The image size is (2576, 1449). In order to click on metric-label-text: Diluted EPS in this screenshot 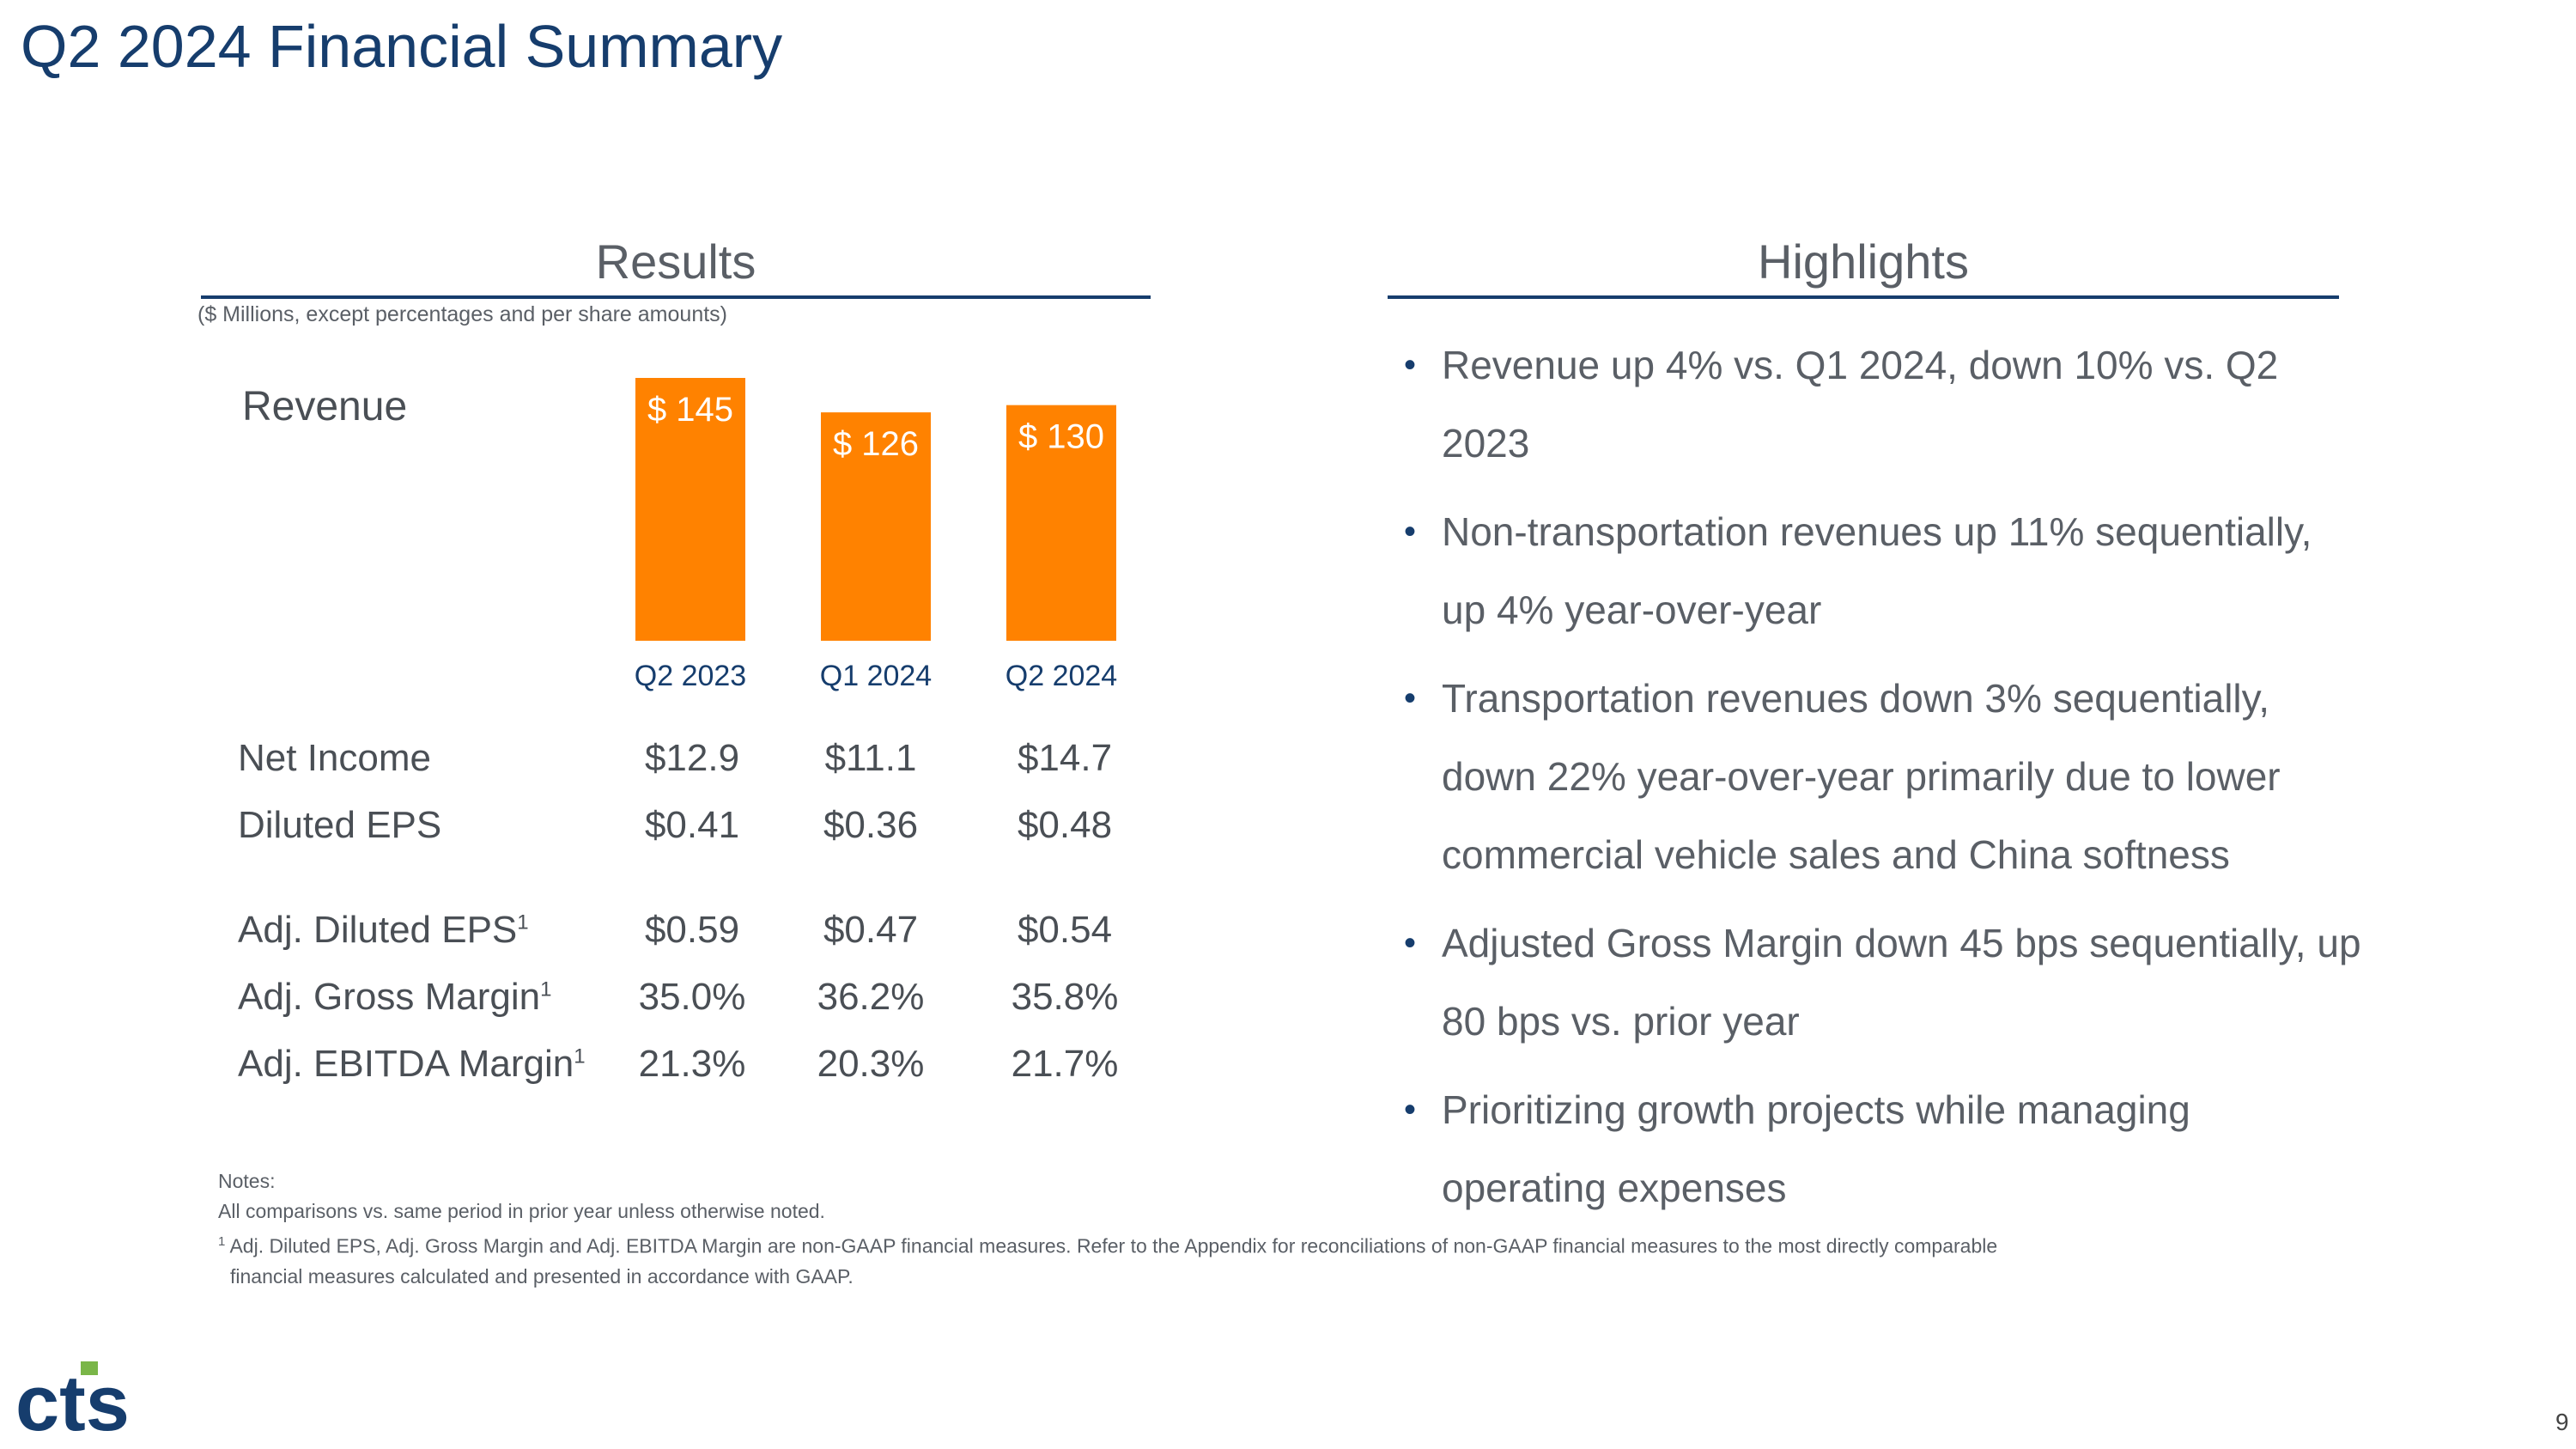, I will do `click(340, 825)`.